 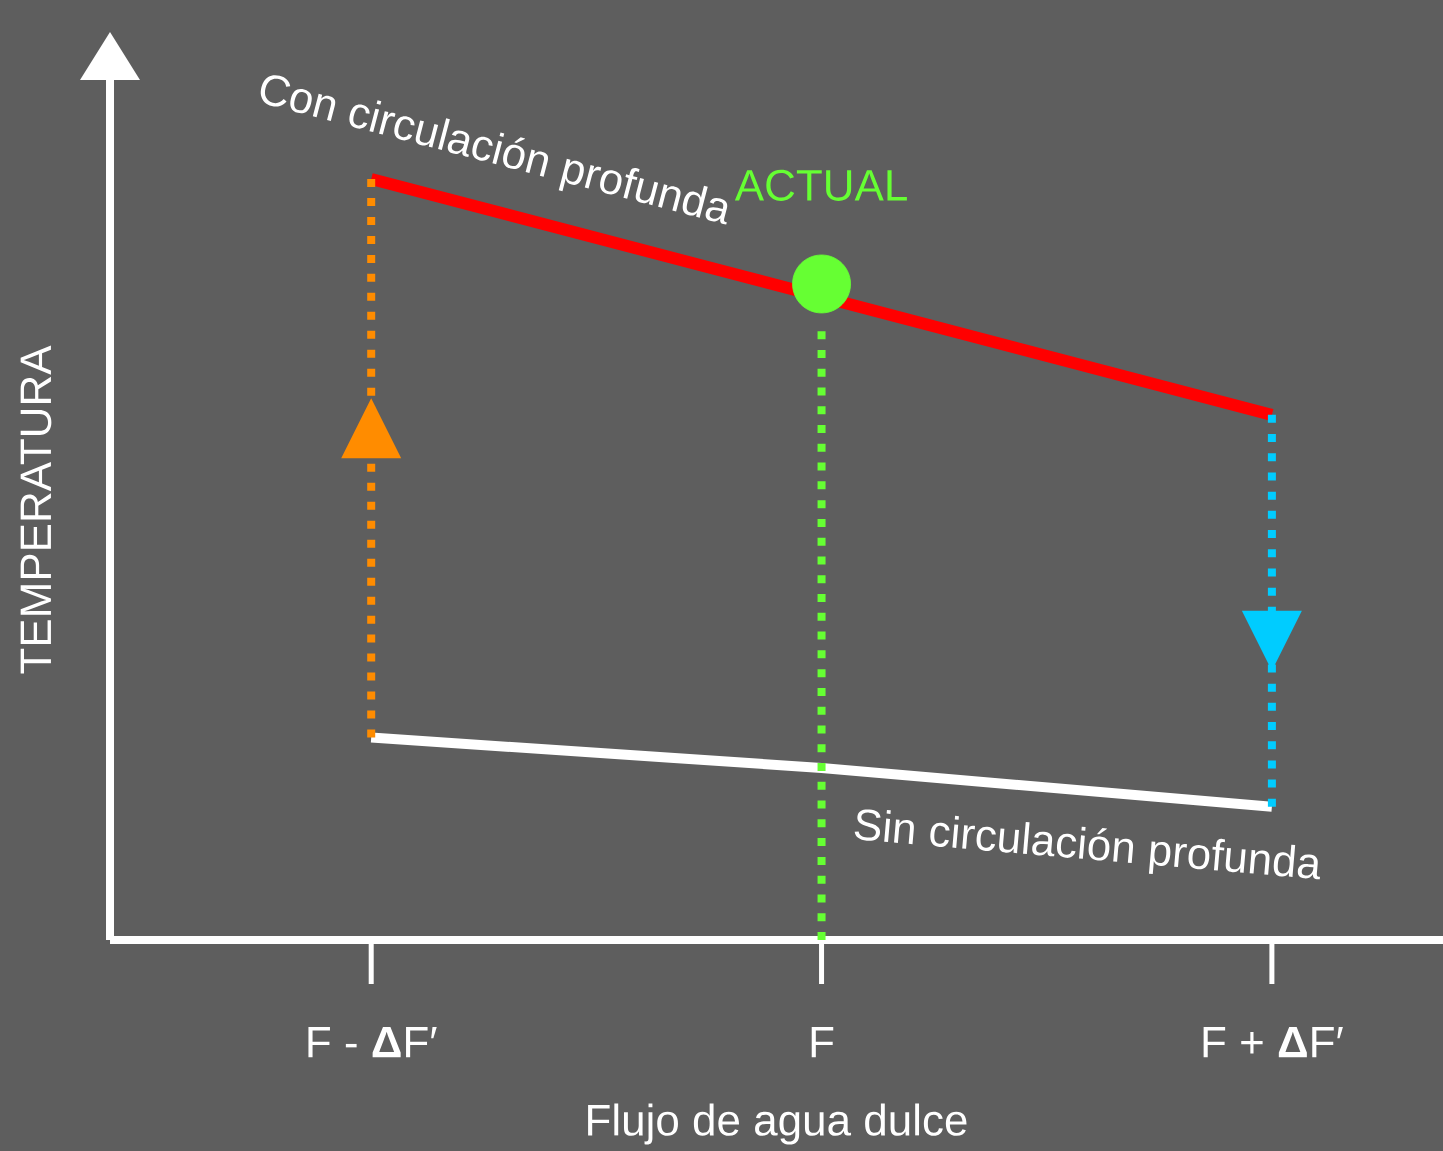 What do you see at coordinates (1087, 844) in the screenshot?
I see `series-label: Sin circulación profunda` at bounding box center [1087, 844].